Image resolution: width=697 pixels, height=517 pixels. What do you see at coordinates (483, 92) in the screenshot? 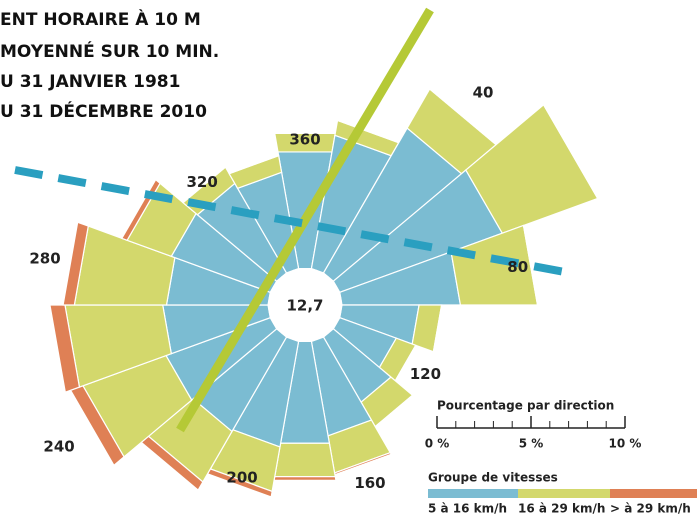
I see `direction-label: 40` at bounding box center [483, 92].